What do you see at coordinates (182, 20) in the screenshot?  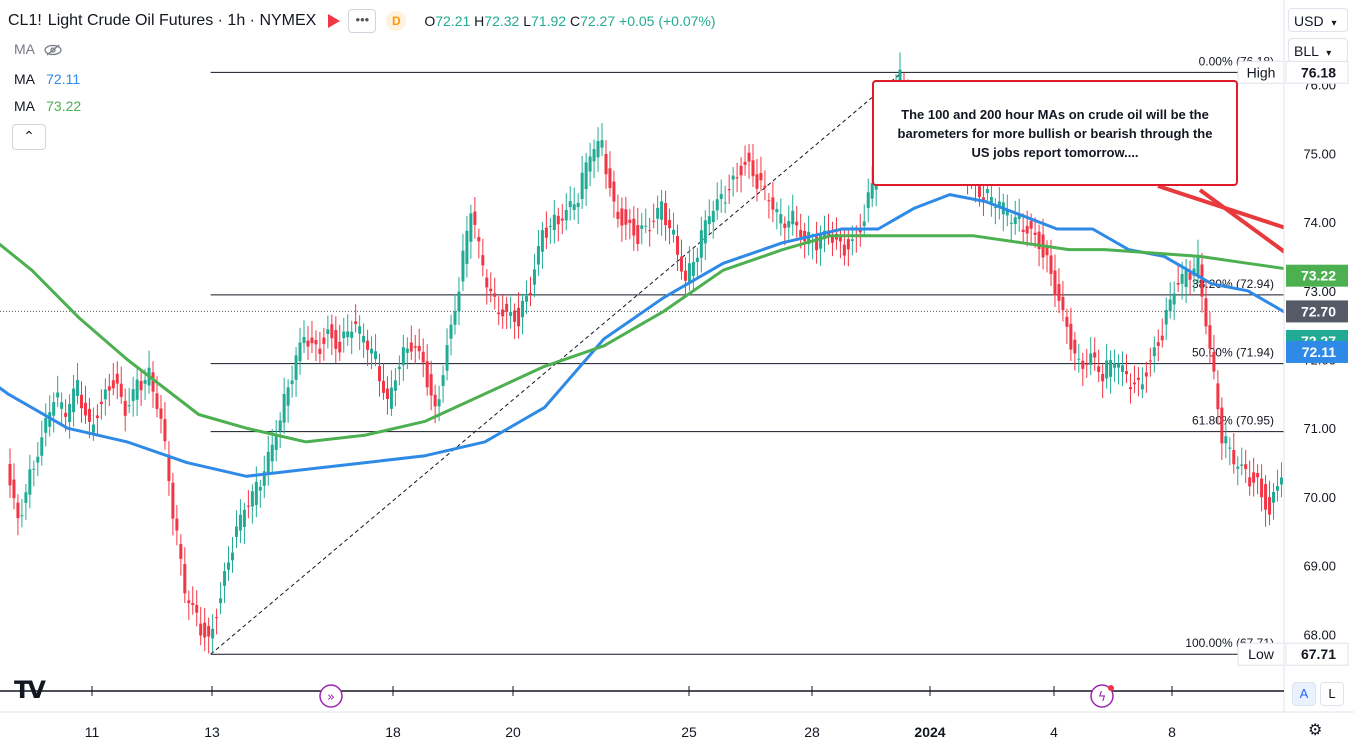 I see `symbol-title: Light Crude Oil Futures · 1h · NYMEX` at bounding box center [182, 20].